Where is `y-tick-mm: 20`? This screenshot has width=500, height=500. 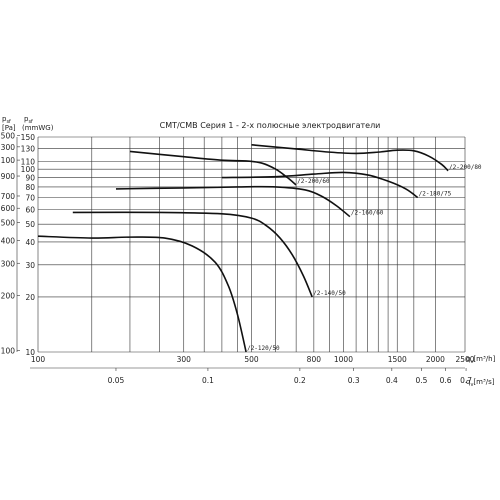
y-tick-mm: 20 is located at coordinates (30, 297).